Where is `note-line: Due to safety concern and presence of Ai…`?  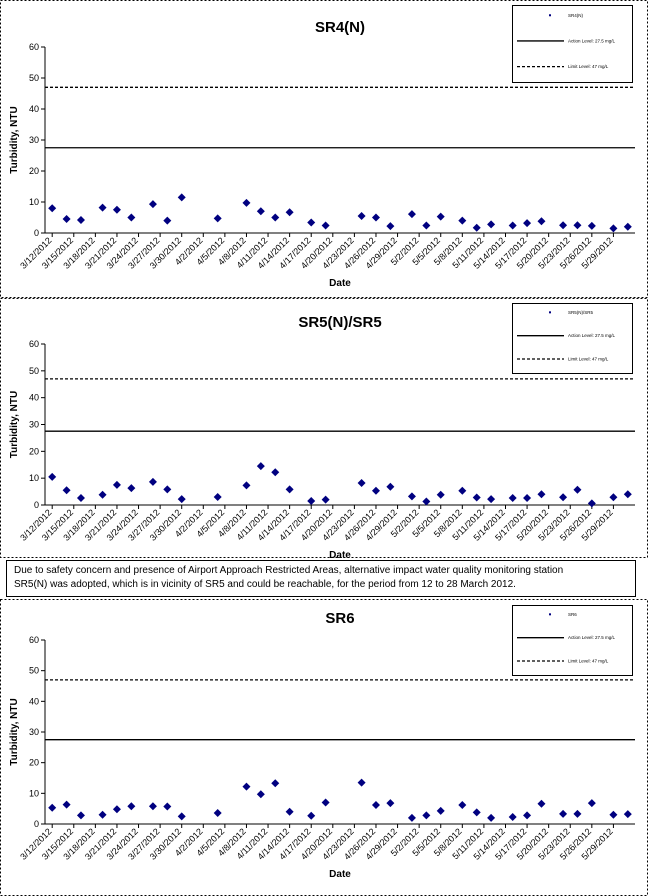 note-line: Due to safety concern and presence of Ai… is located at coordinates (288, 570).